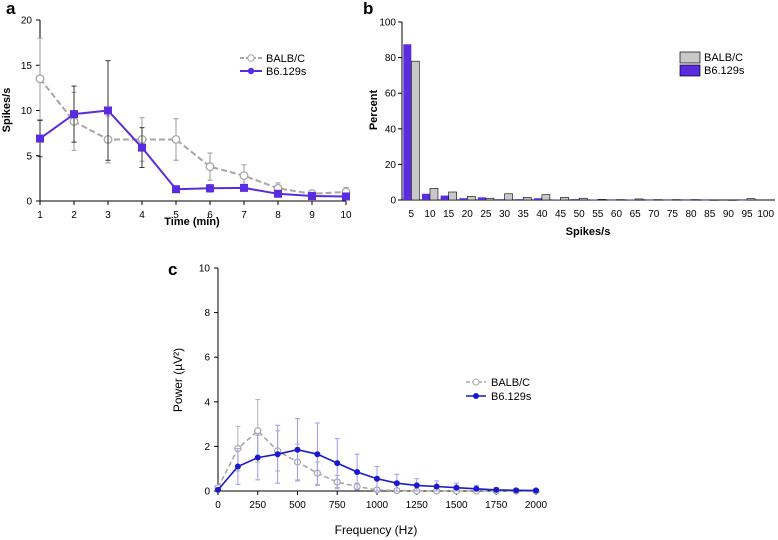 This screenshot has width=778, height=540. I want to click on panel-a-xlabel: Time (min), so click(192, 222).